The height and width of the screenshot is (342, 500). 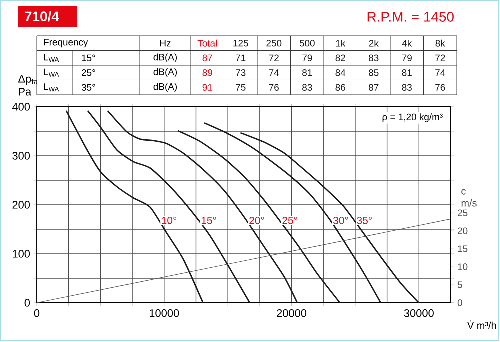 What do you see at coordinates (292, 314) in the screenshot?
I see `x-tick-label: 20000` at bounding box center [292, 314].